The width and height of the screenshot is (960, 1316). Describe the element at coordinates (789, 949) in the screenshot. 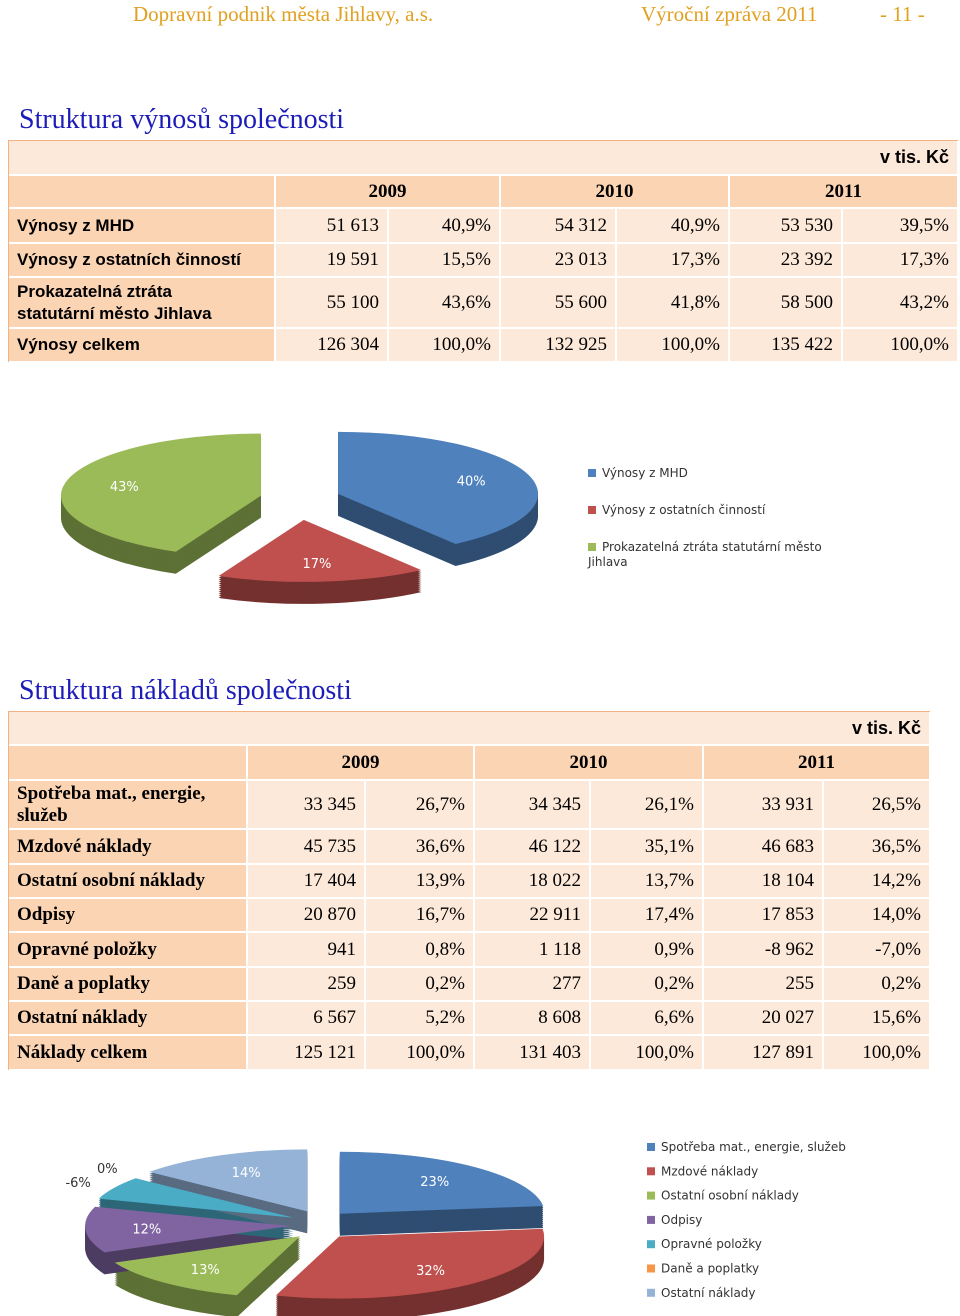

I see `cell-text: -8 962` at that location.